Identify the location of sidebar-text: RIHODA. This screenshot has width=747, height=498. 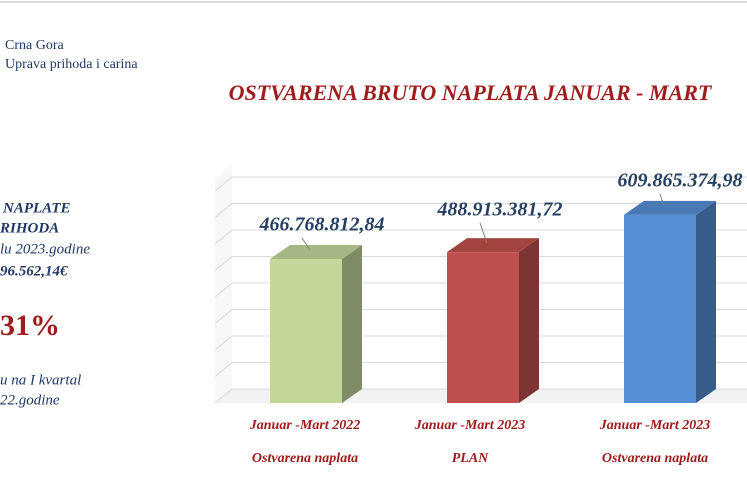
(29, 228).